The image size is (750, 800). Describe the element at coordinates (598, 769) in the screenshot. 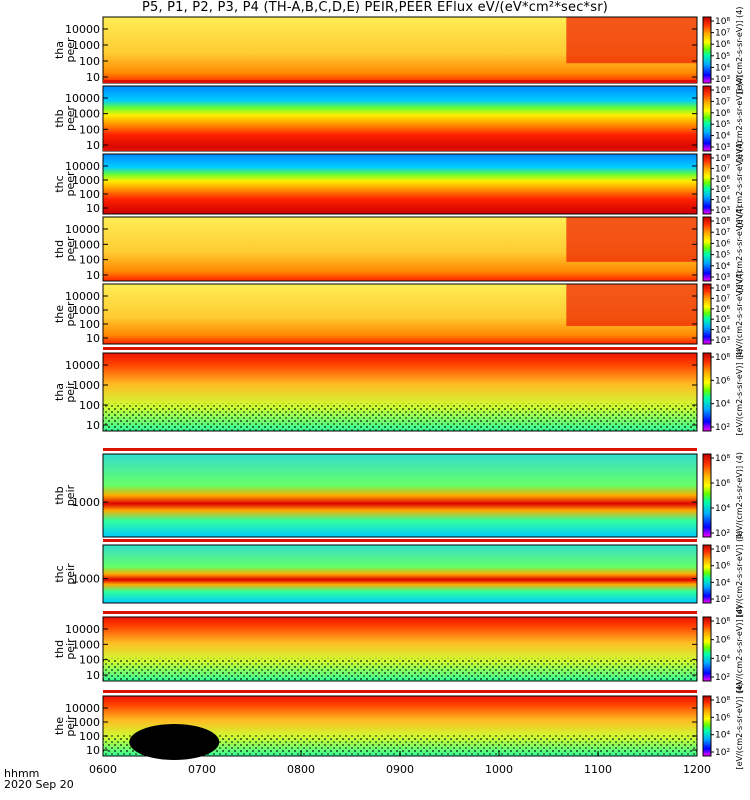

I see `x-tick-label: 1100` at that location.